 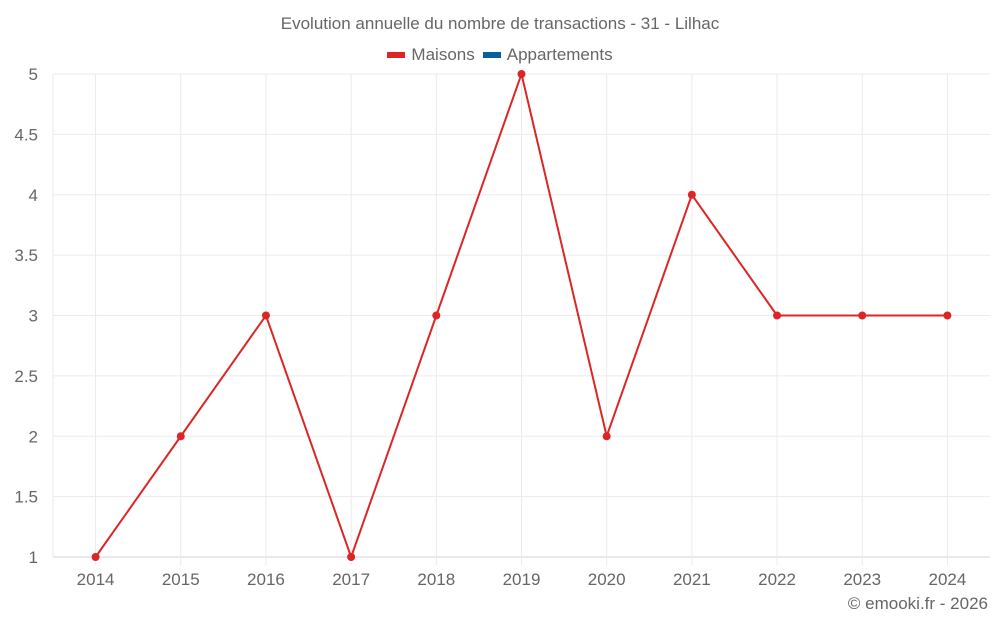 I want to click on x-tick-label: 2022, so click(x=777, y=579).